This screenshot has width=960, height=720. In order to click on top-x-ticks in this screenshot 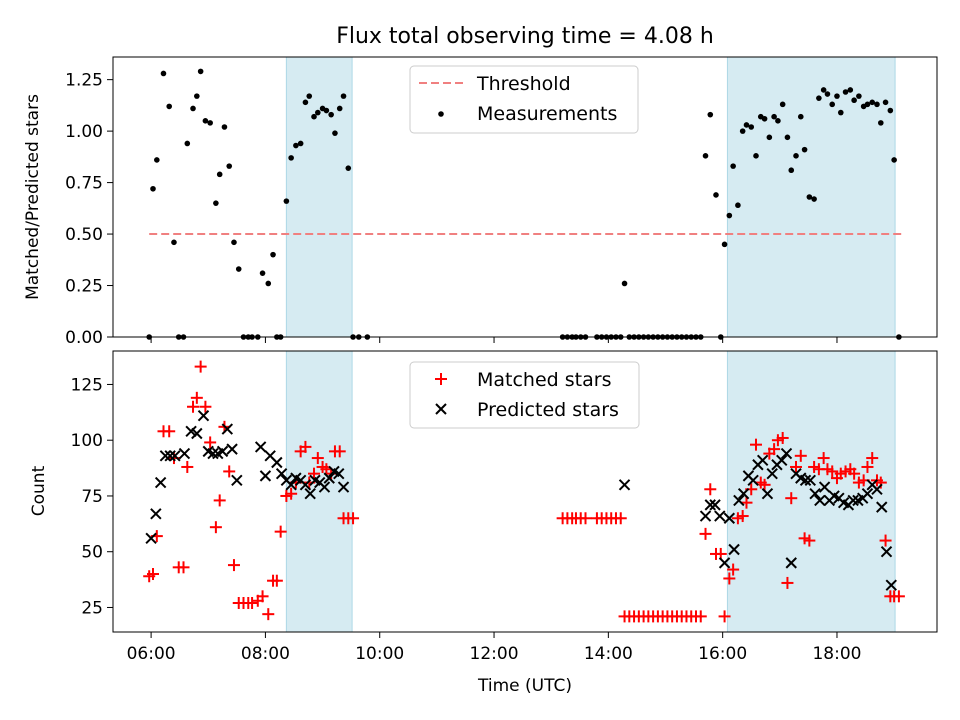, I will do `click(494, 340)`.